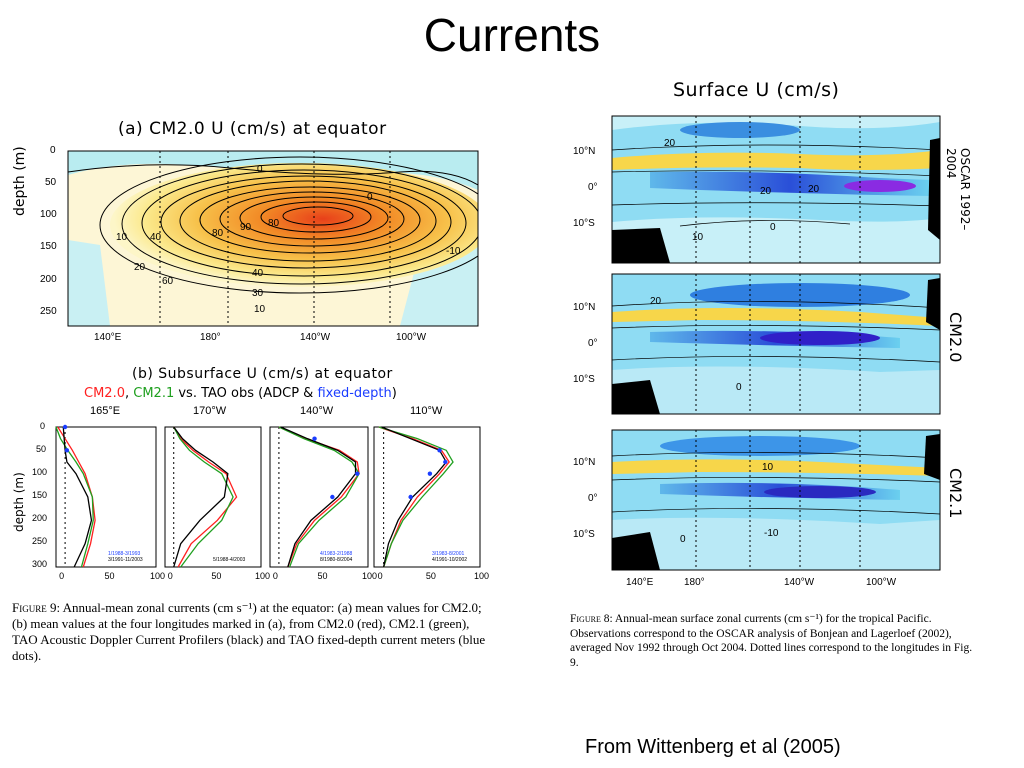 Image resolution: width=1024 pixels, height=768 pixels. What do you see at coordinates (776, 500) in the screenshot?
I see `cm21-map-panel` at bounding box center [776, 500].